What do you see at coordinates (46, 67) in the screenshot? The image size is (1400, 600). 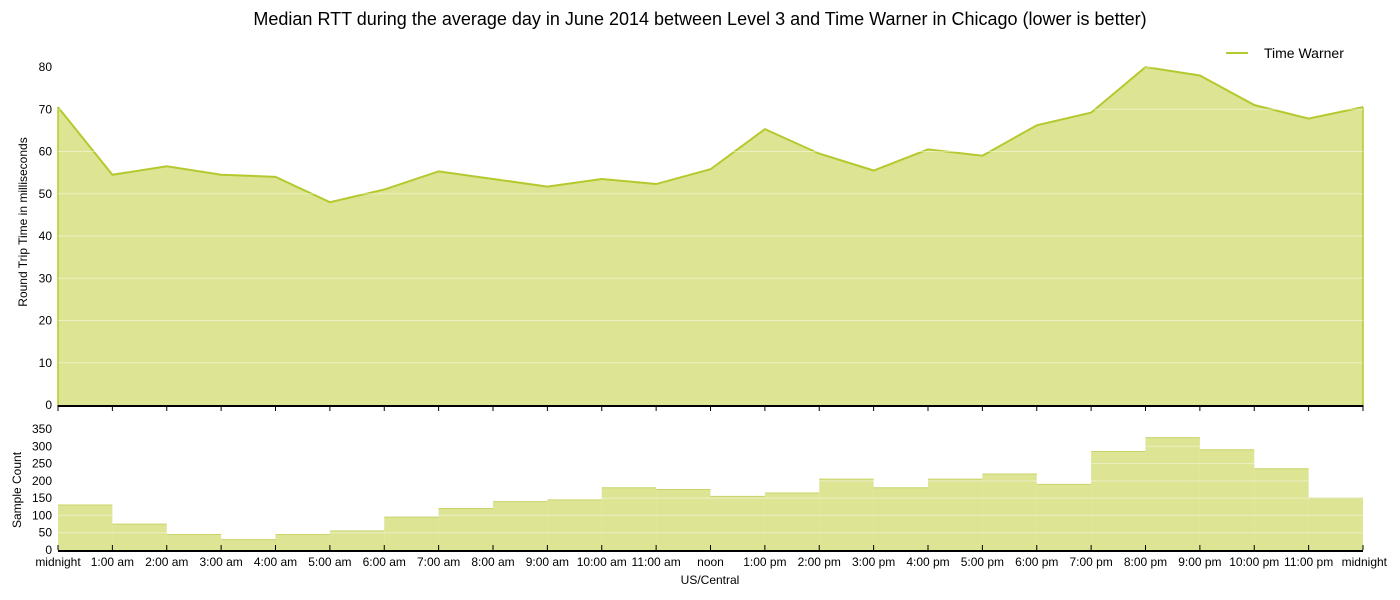 I see `top-y-tick-label: 80` at bounding box center [46, 67].